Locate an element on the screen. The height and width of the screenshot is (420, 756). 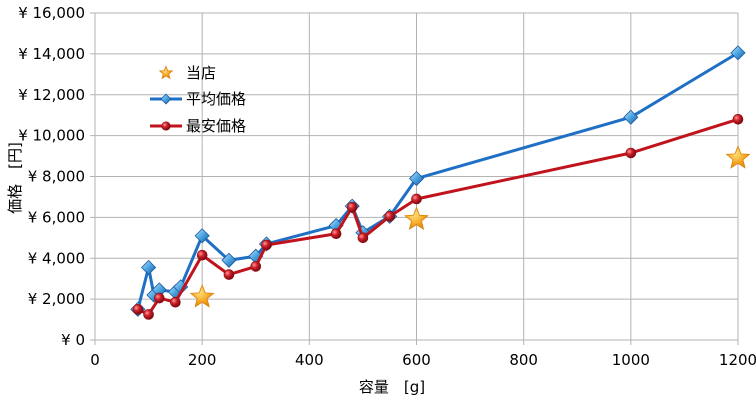
x-axis-title: 容量 [g] is located at coordinates (392, 387).